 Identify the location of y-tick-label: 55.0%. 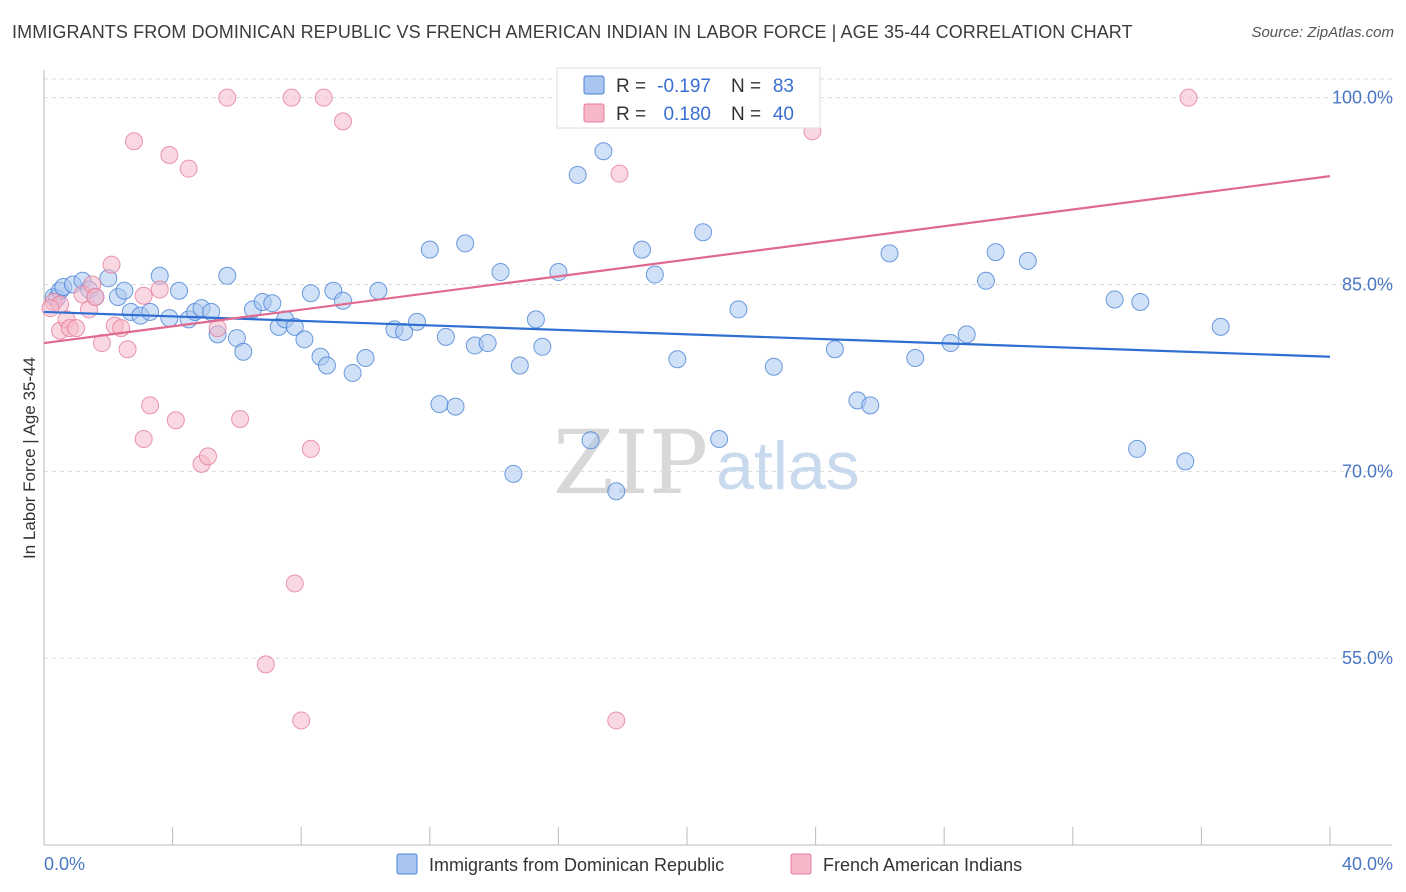
(1367, 658).